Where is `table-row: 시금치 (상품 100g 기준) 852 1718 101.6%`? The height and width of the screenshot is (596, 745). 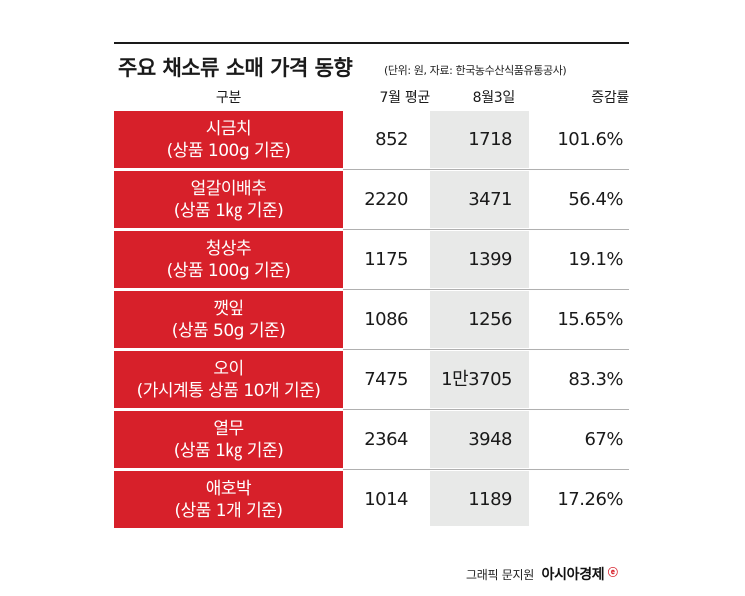 table-row: 시금치 (상품 100g 기준) 852 1718 101.6% is located at coordinates (371, 141).